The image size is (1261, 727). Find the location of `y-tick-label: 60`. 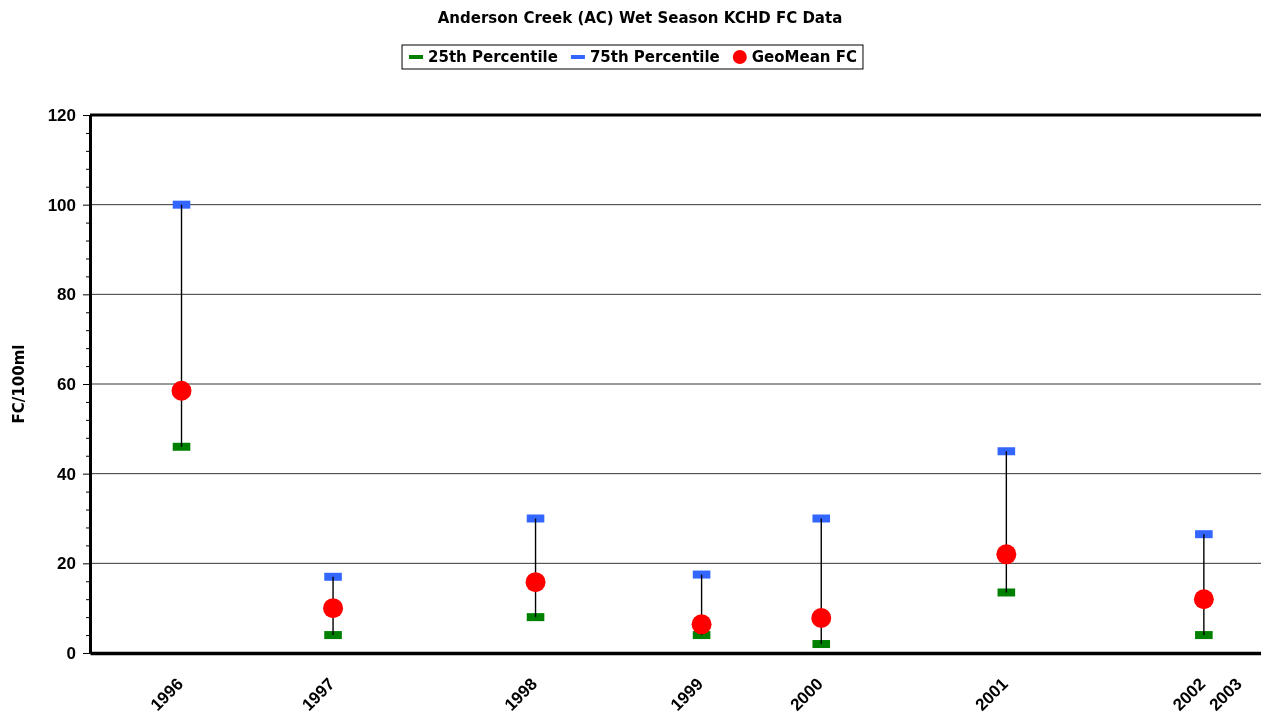

y-tick-label: 60 is located at coordinates (66, 384).